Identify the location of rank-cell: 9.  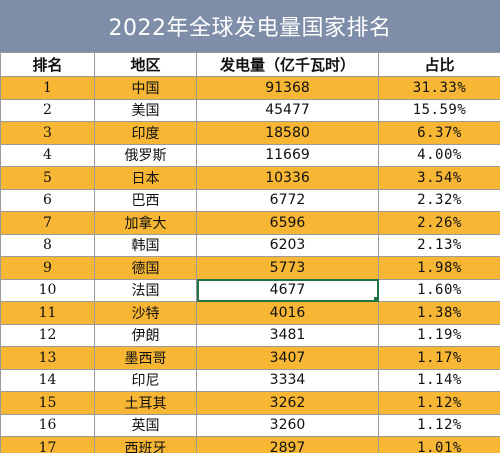
(47, 268).